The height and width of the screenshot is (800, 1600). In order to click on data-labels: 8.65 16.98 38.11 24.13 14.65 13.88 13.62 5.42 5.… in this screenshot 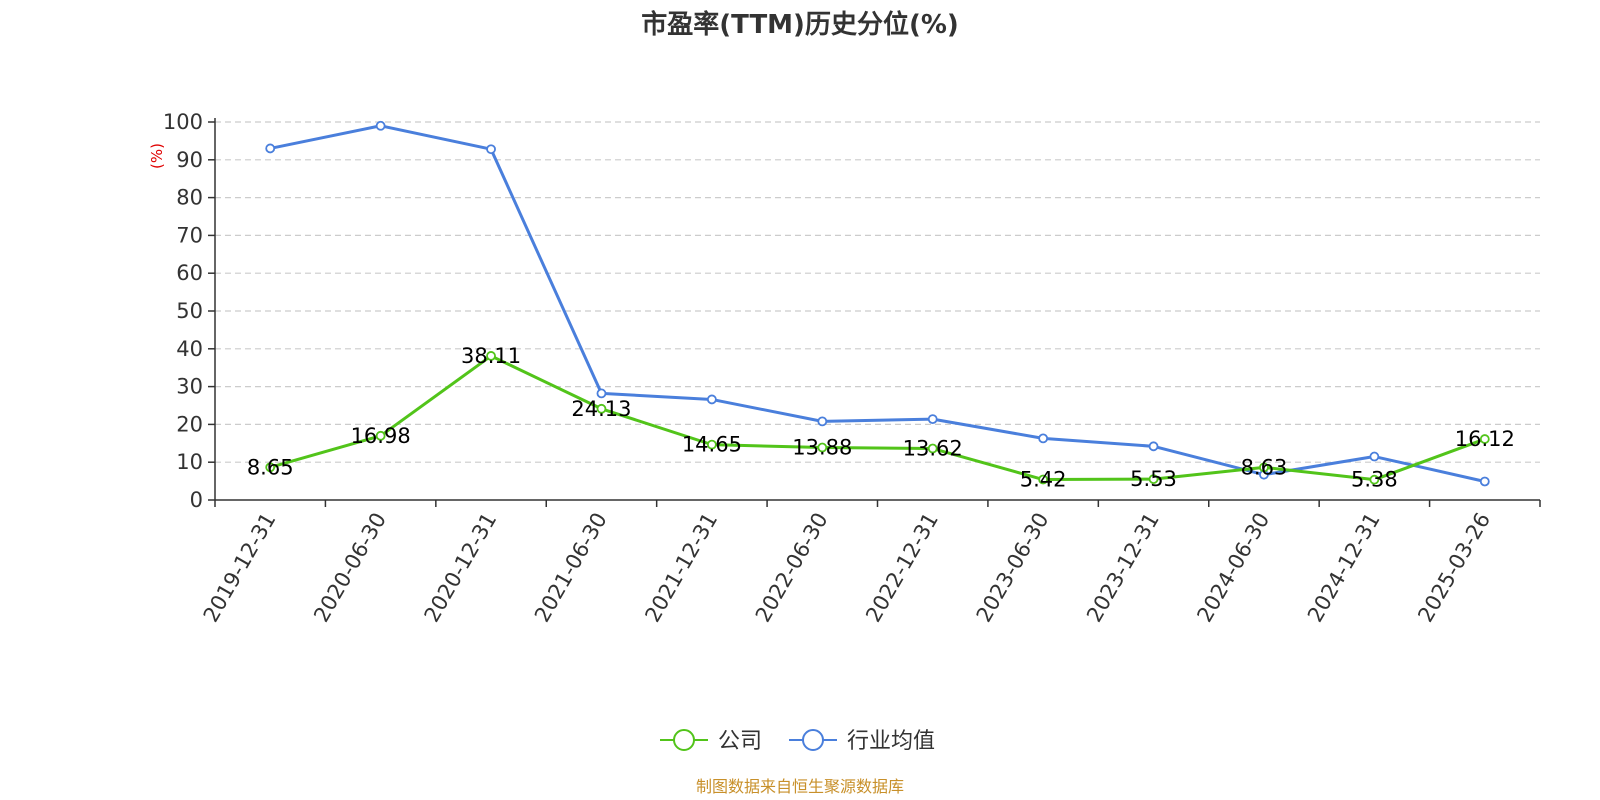, I will do `click(881, 418)`.